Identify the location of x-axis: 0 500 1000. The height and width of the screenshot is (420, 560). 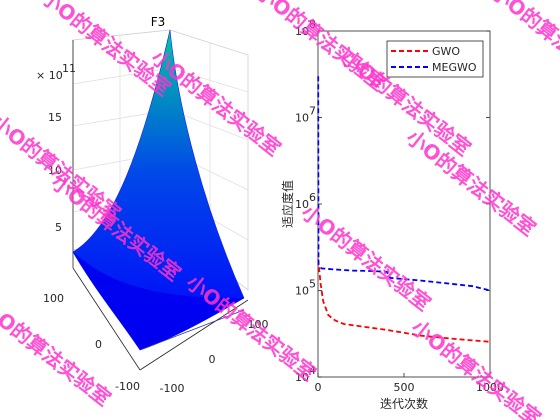
(409, 383).